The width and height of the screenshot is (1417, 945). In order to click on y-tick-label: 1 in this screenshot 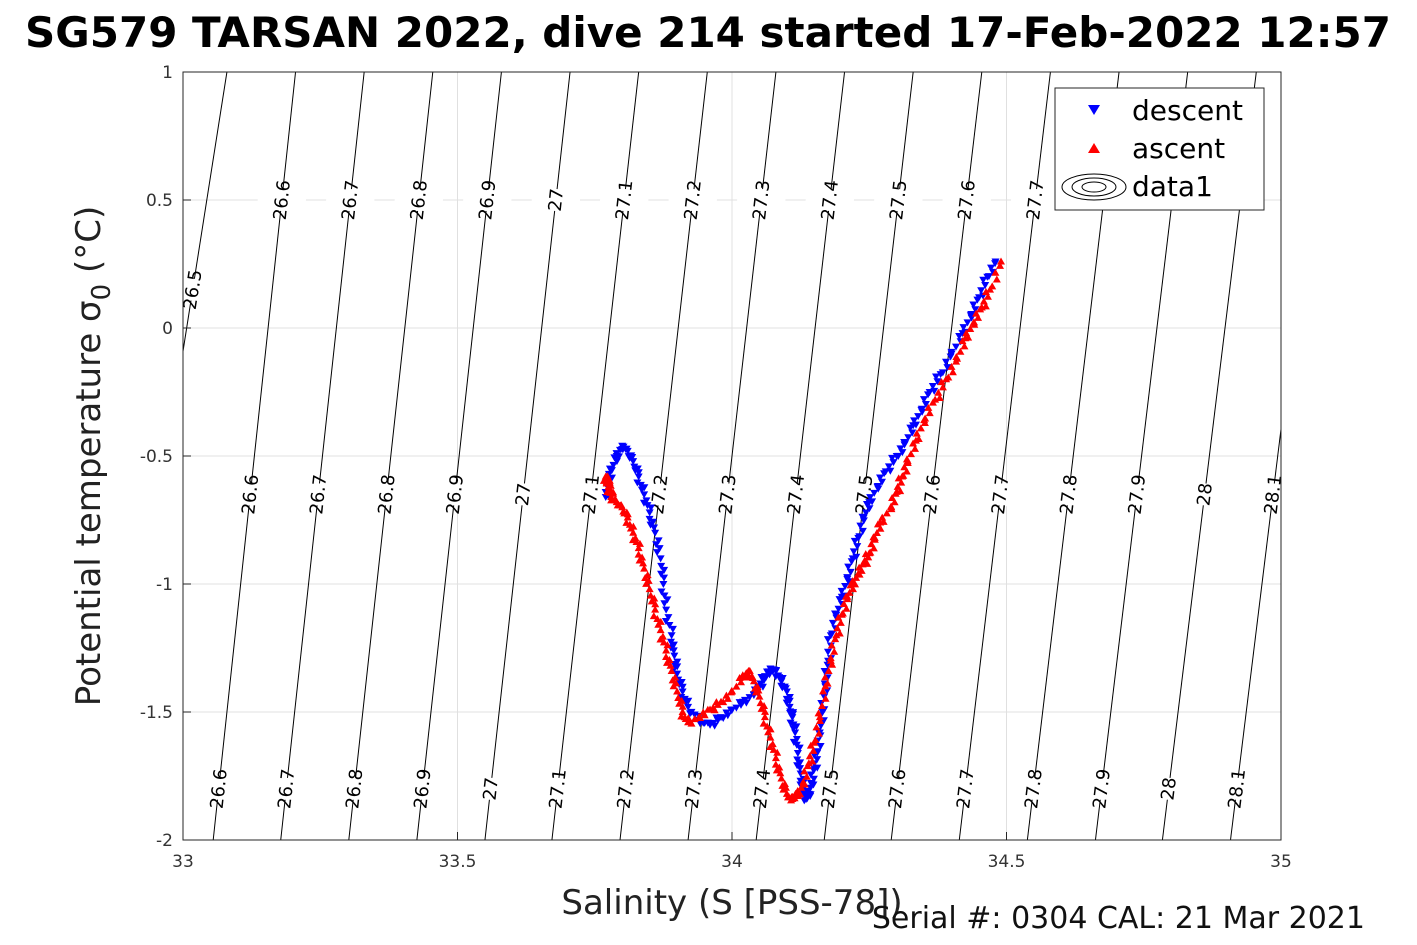, I will do `click(167, 73)`.